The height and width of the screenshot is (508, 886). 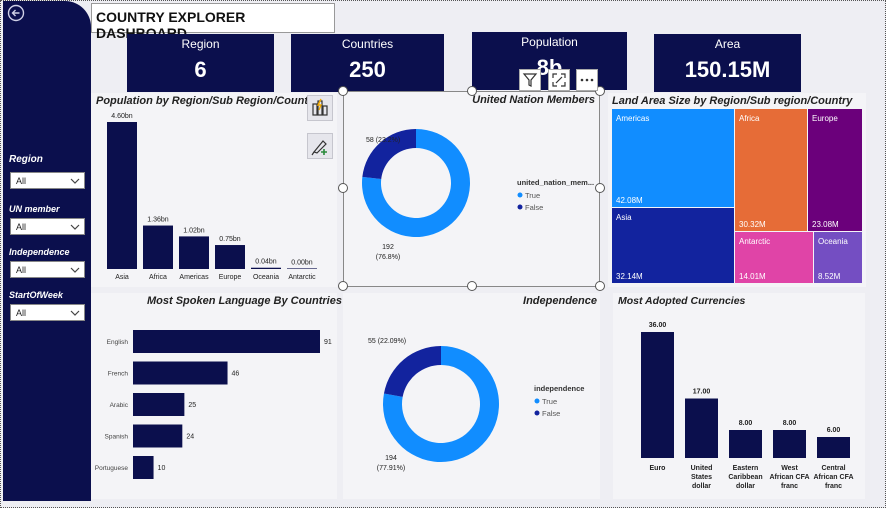 What do you see at coordinates (835, 170) in the screenshot?
I see `treemap-tile-europe: Europe 23.08M` at bounding box center [835, 170].